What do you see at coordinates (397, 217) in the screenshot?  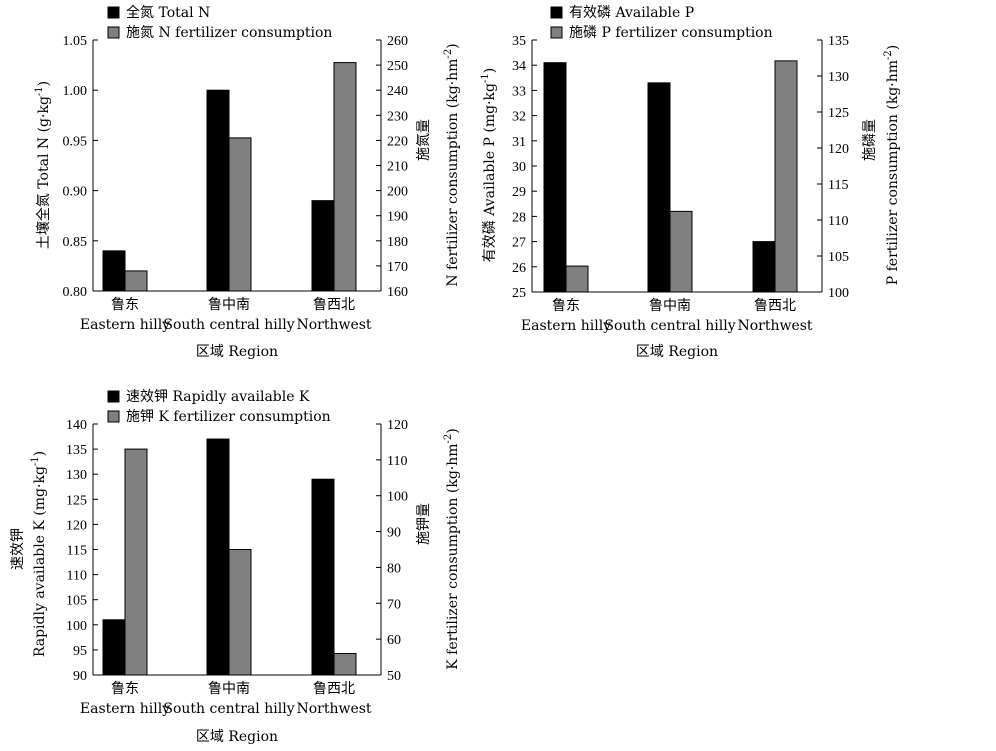 I see `right-tick-label: 190` at bounding box center [397, 217].